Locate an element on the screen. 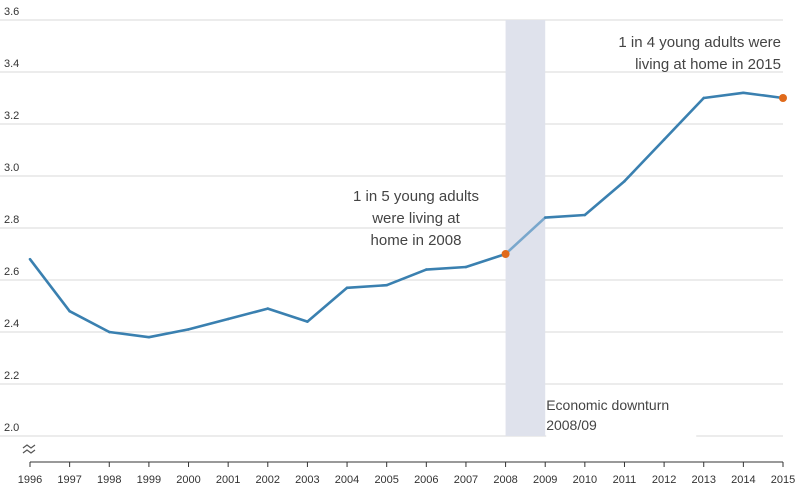 The height and width of the screenshot is (501, 798). y-axis-ticks: 2.0 2.2 2.4 2.6 2.8 3.0 3.2 3.4 3.6 is located at coordinates (11, 220).